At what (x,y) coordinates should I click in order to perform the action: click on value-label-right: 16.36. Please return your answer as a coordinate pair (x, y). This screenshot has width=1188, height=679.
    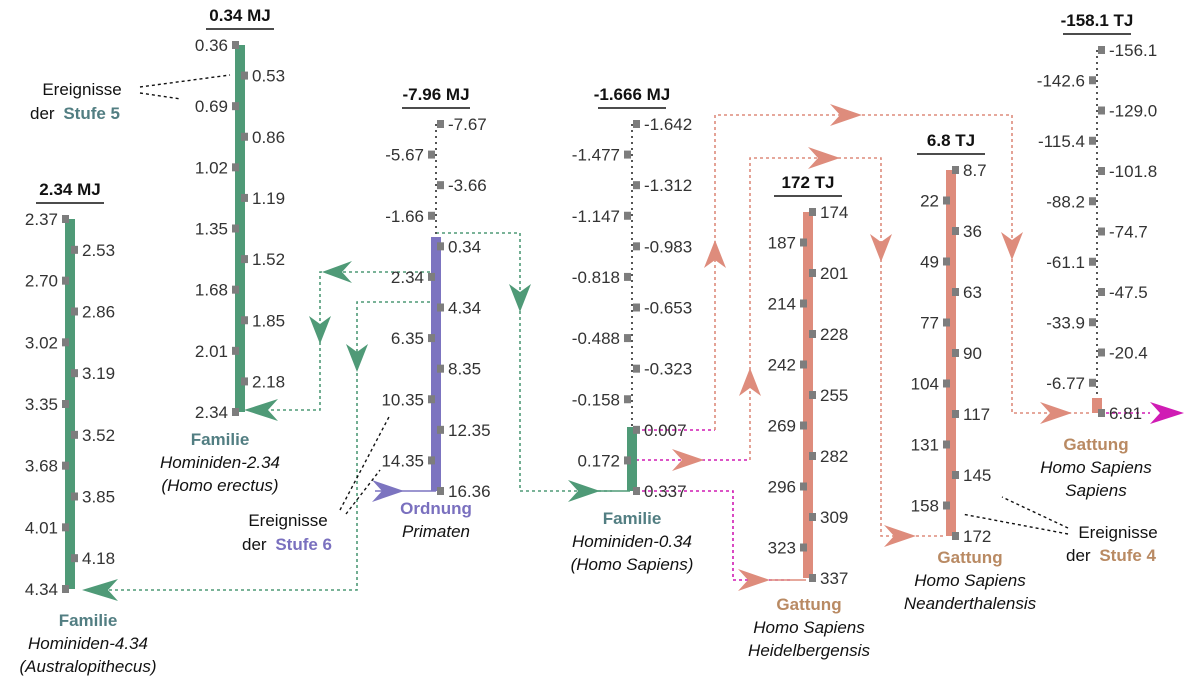
    Looking at the image, I should click on (469, 491).